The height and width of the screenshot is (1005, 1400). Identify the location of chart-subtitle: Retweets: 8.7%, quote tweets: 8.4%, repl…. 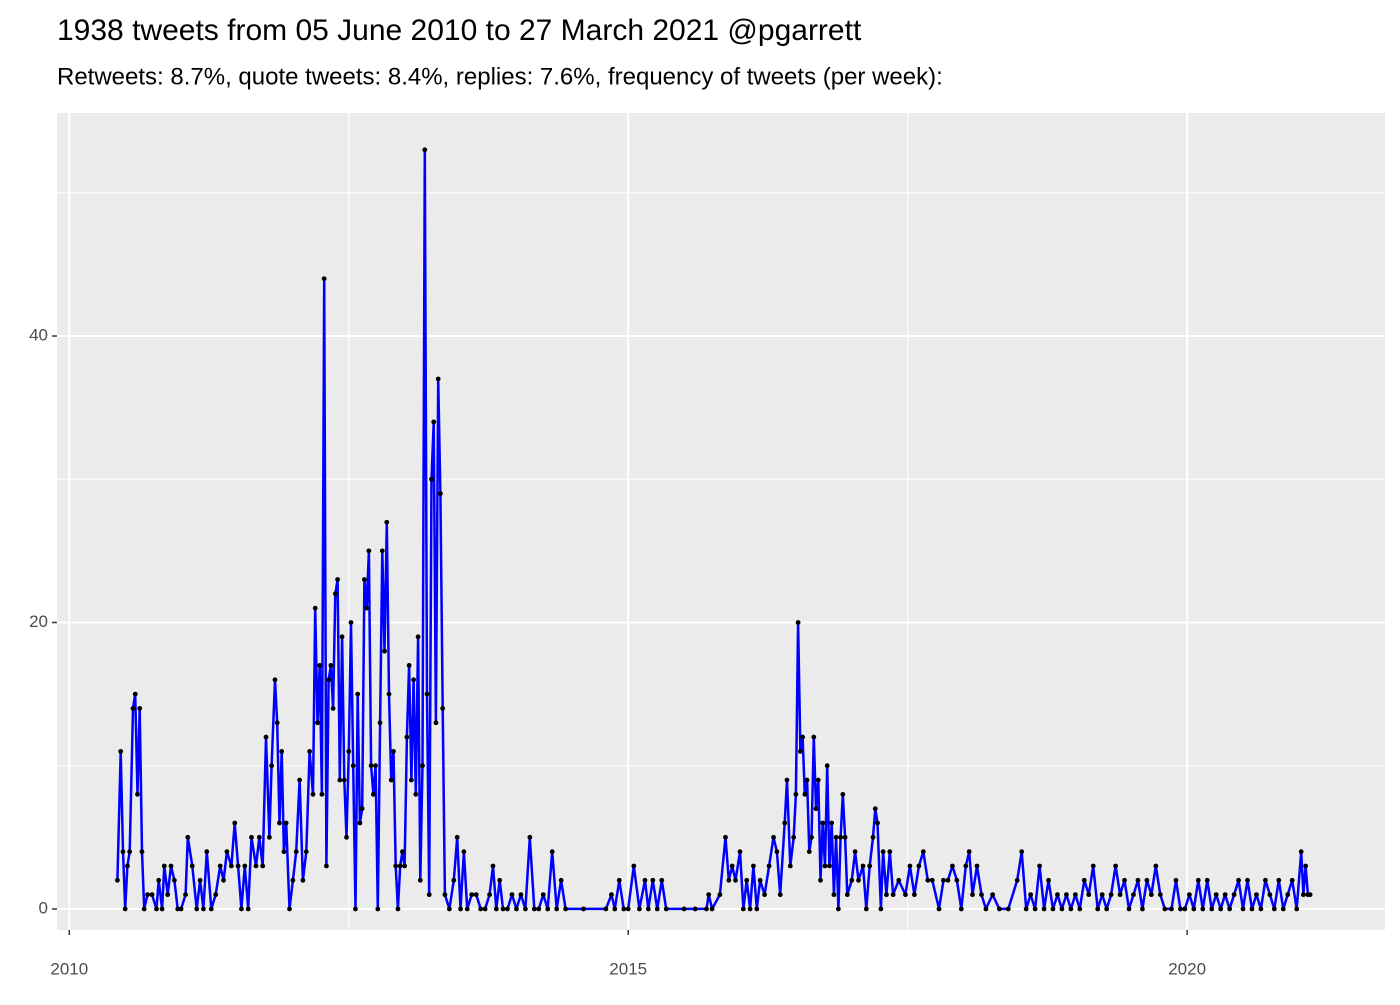
(500, 76).